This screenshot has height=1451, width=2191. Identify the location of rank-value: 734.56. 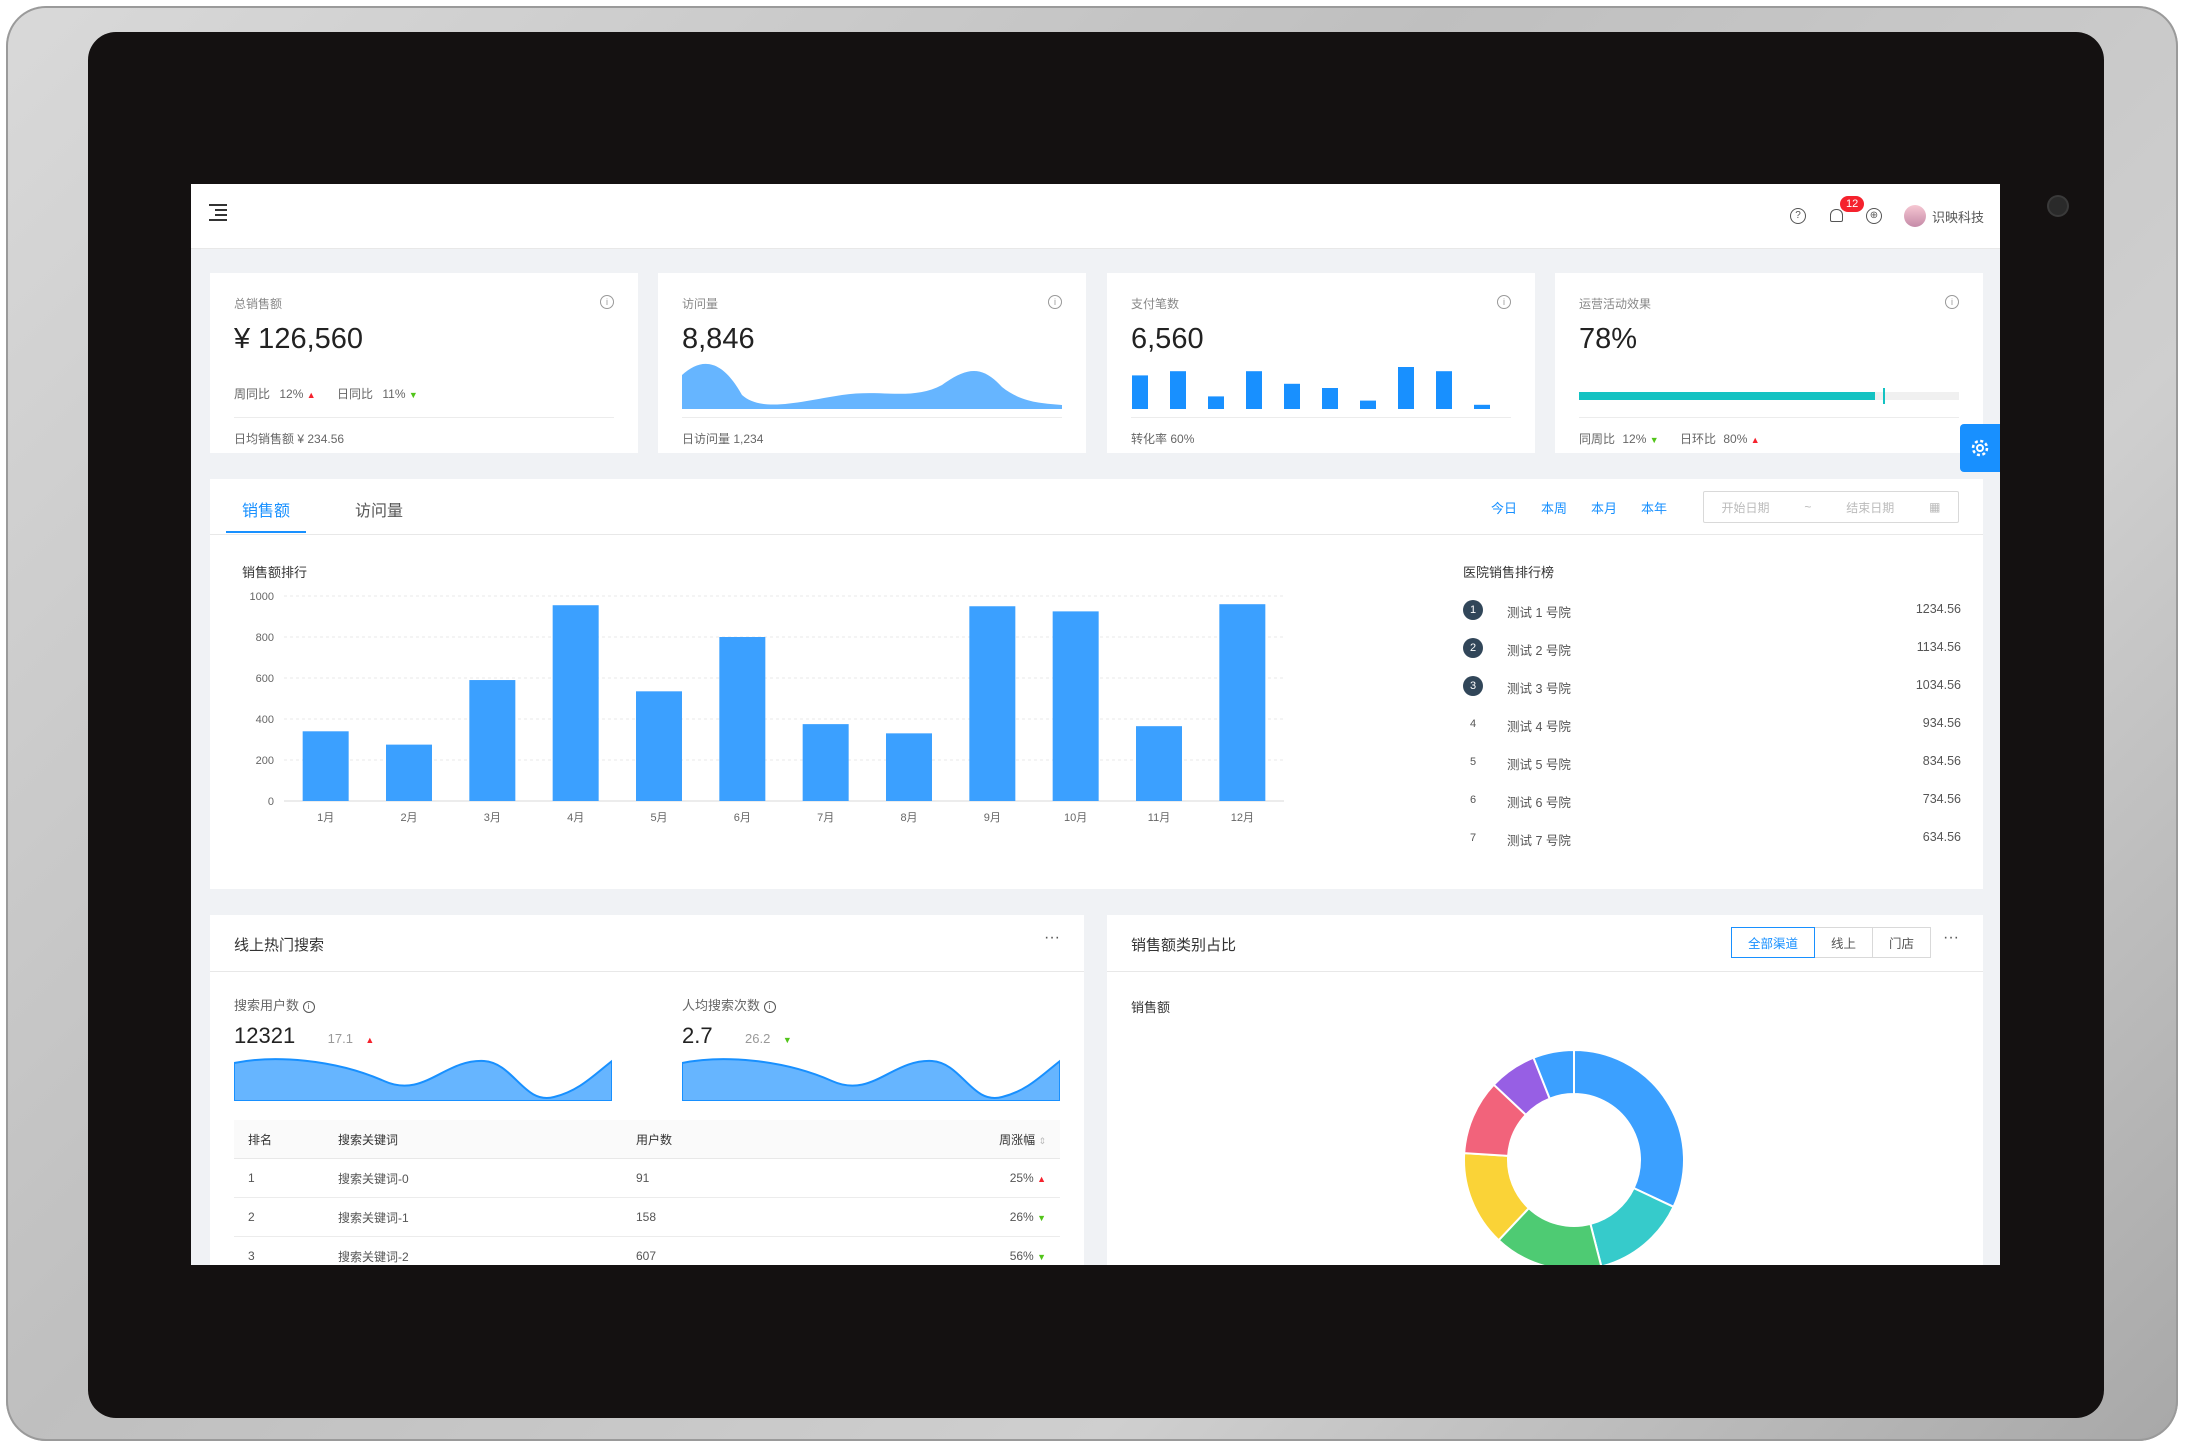
(1941, 799).